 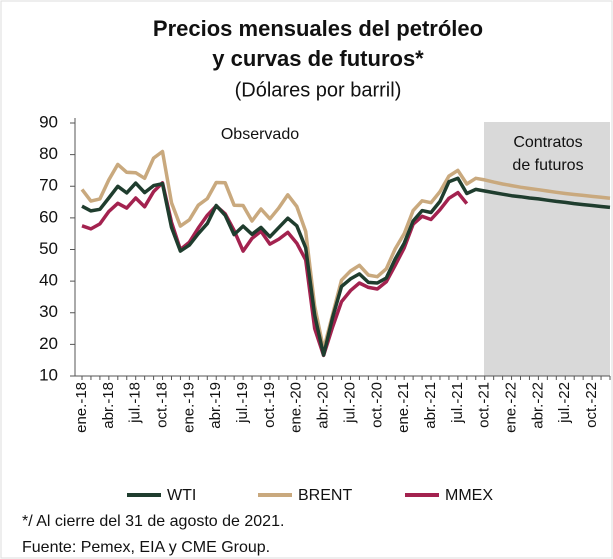 I want to click on chart-subtitle: (Dólares por barril), so click(x=318, y=90).